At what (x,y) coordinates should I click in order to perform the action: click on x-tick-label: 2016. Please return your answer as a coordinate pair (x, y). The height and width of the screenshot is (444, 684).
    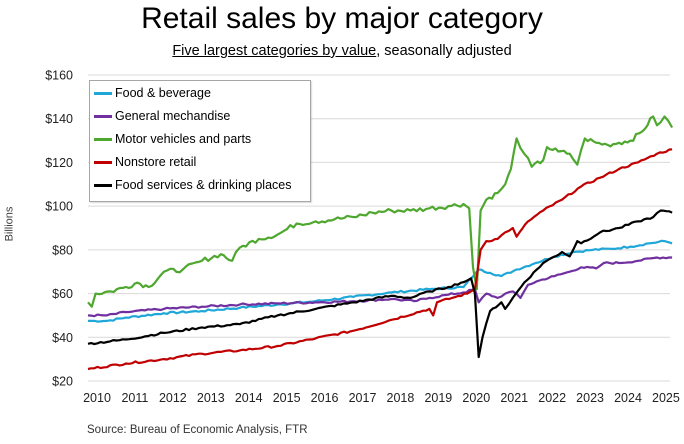
    Looking at the image, I should click on (325, 398).